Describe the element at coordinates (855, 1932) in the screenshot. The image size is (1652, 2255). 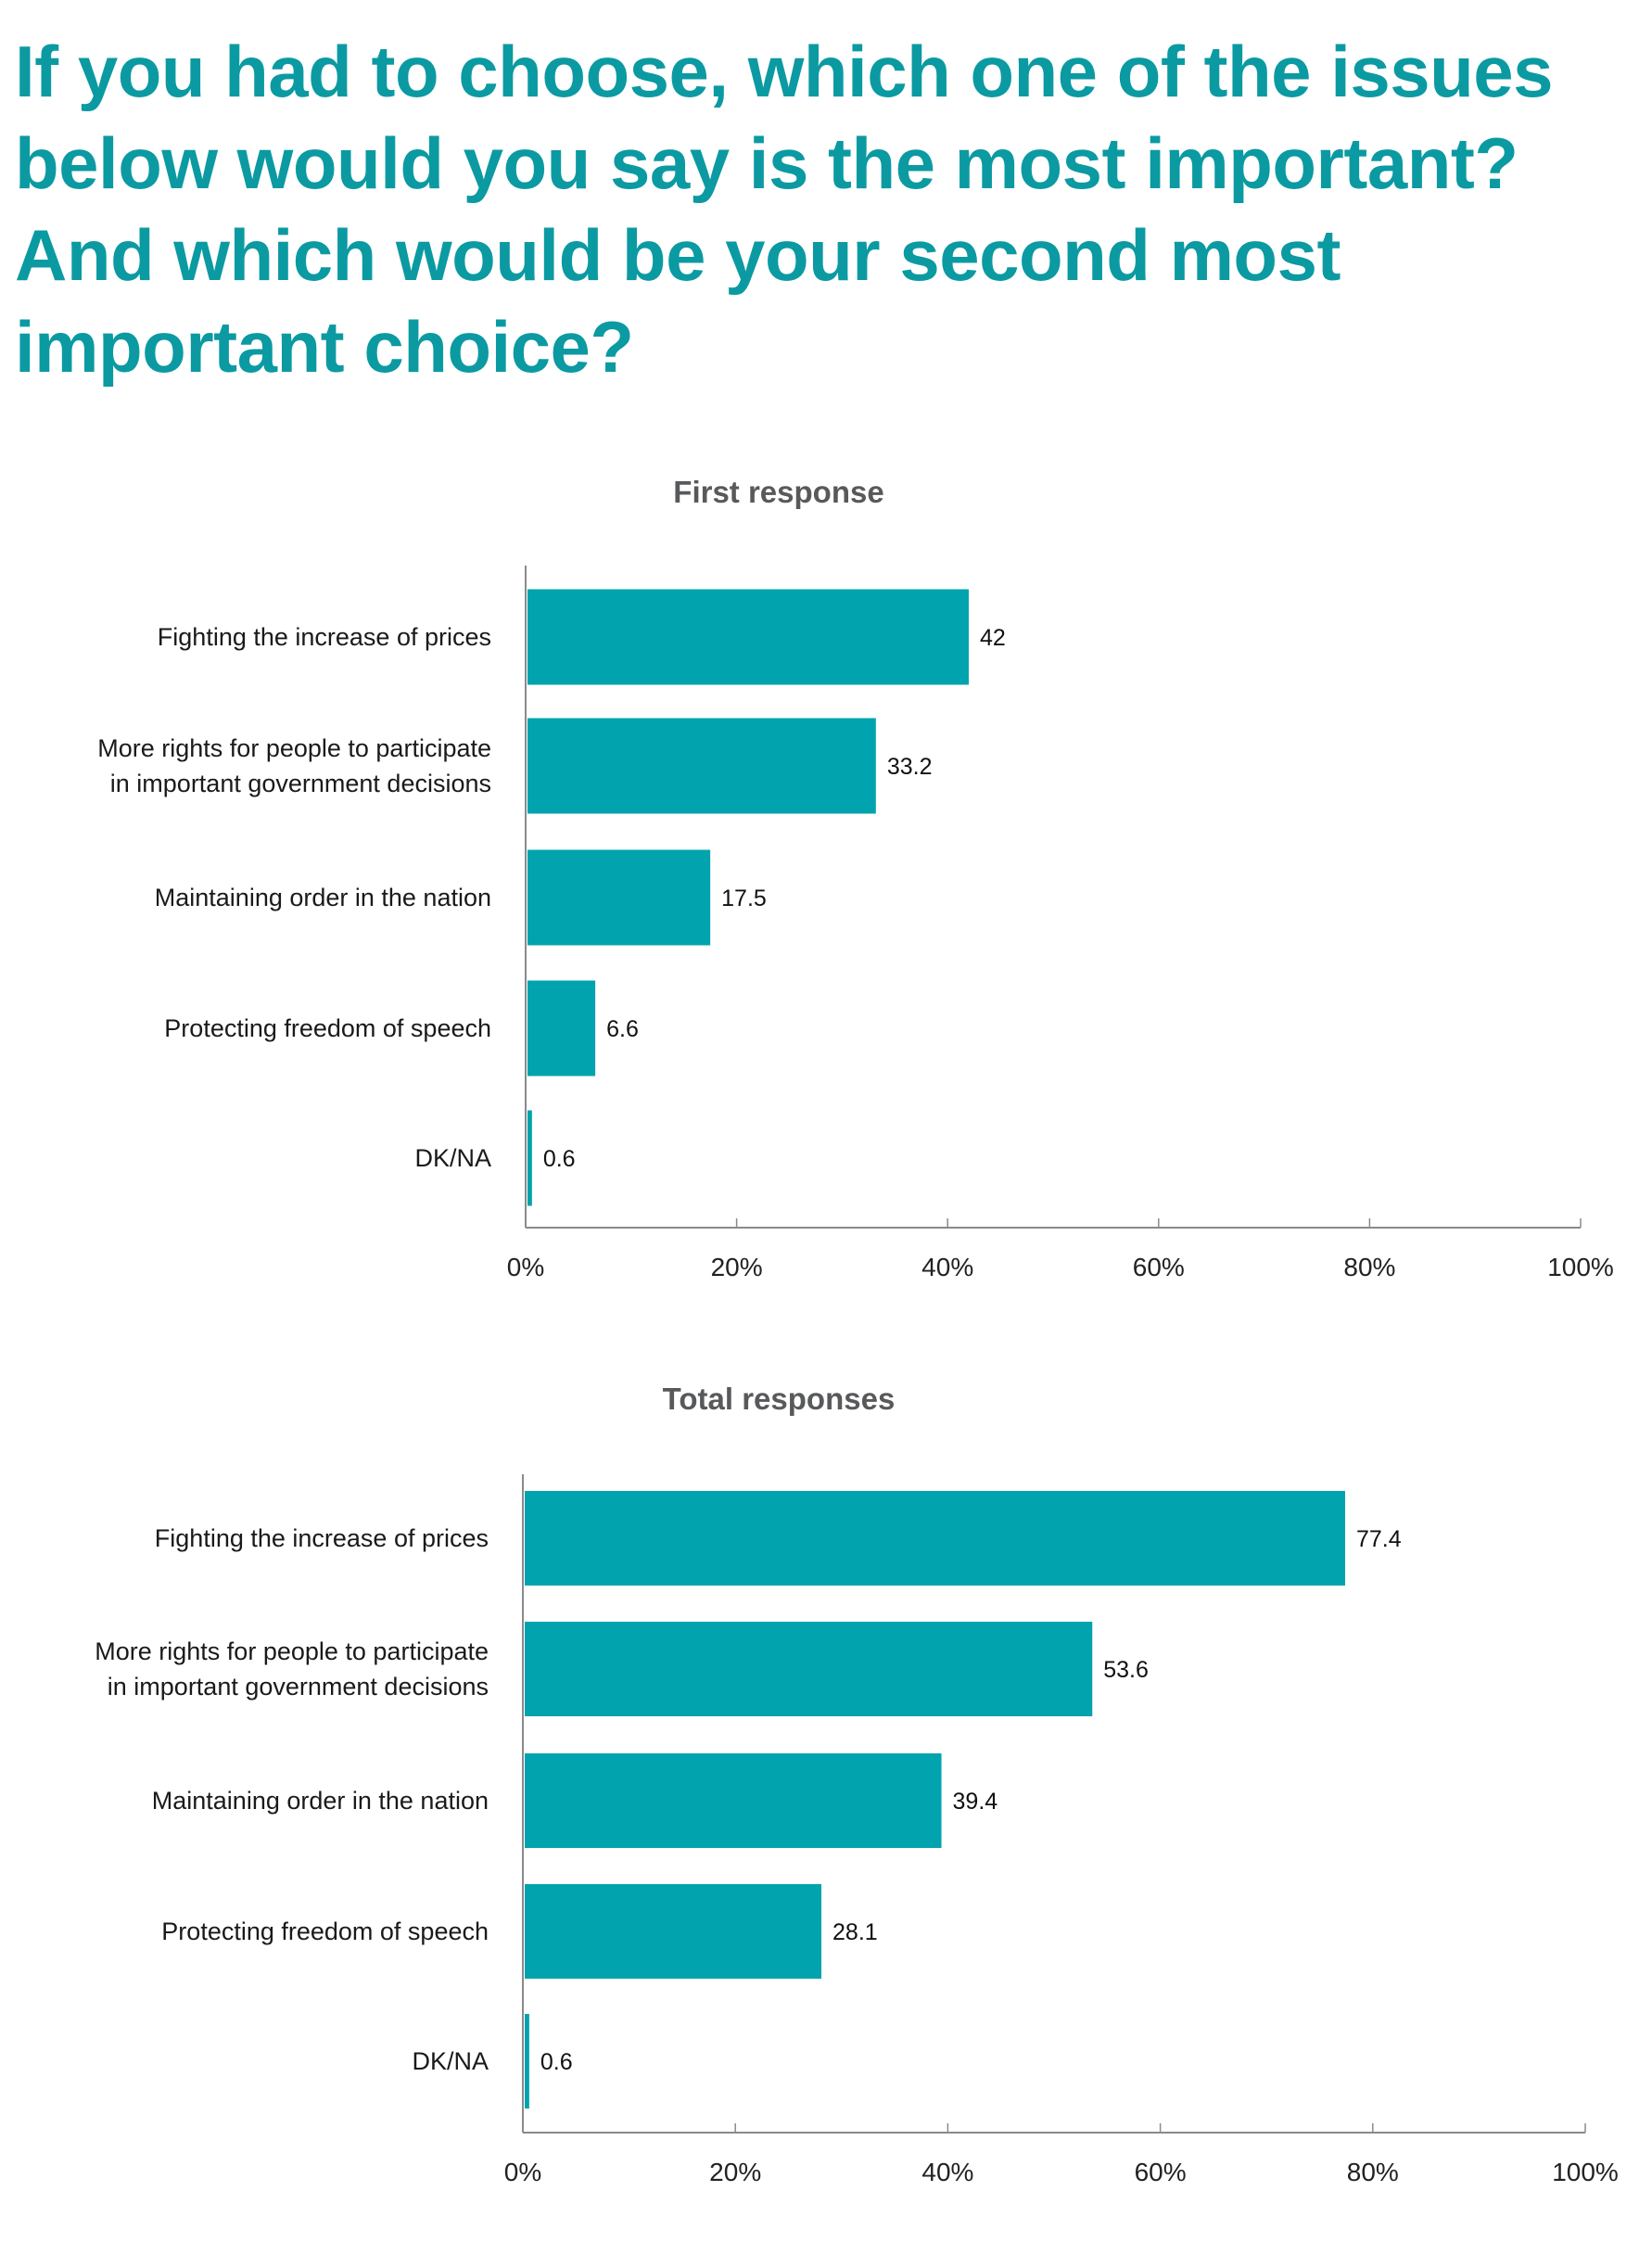
I see `data-label: 28.1` at that location.